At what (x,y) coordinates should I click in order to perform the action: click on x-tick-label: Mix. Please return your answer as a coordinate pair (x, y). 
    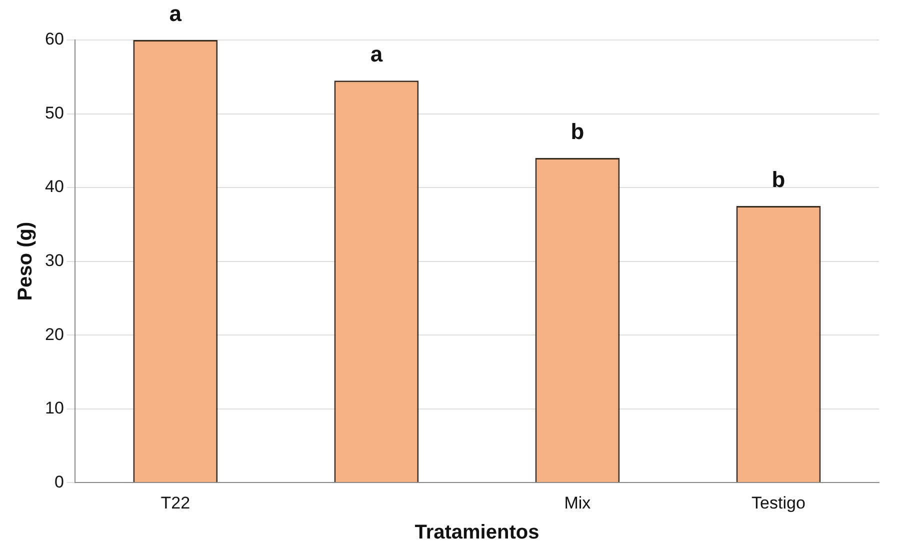
    Looking at the image, I should click on (578, 502).